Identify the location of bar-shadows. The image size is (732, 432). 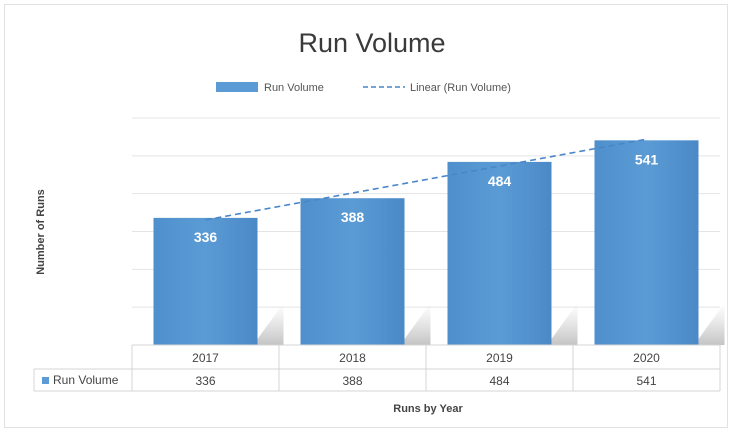
(491, 324).